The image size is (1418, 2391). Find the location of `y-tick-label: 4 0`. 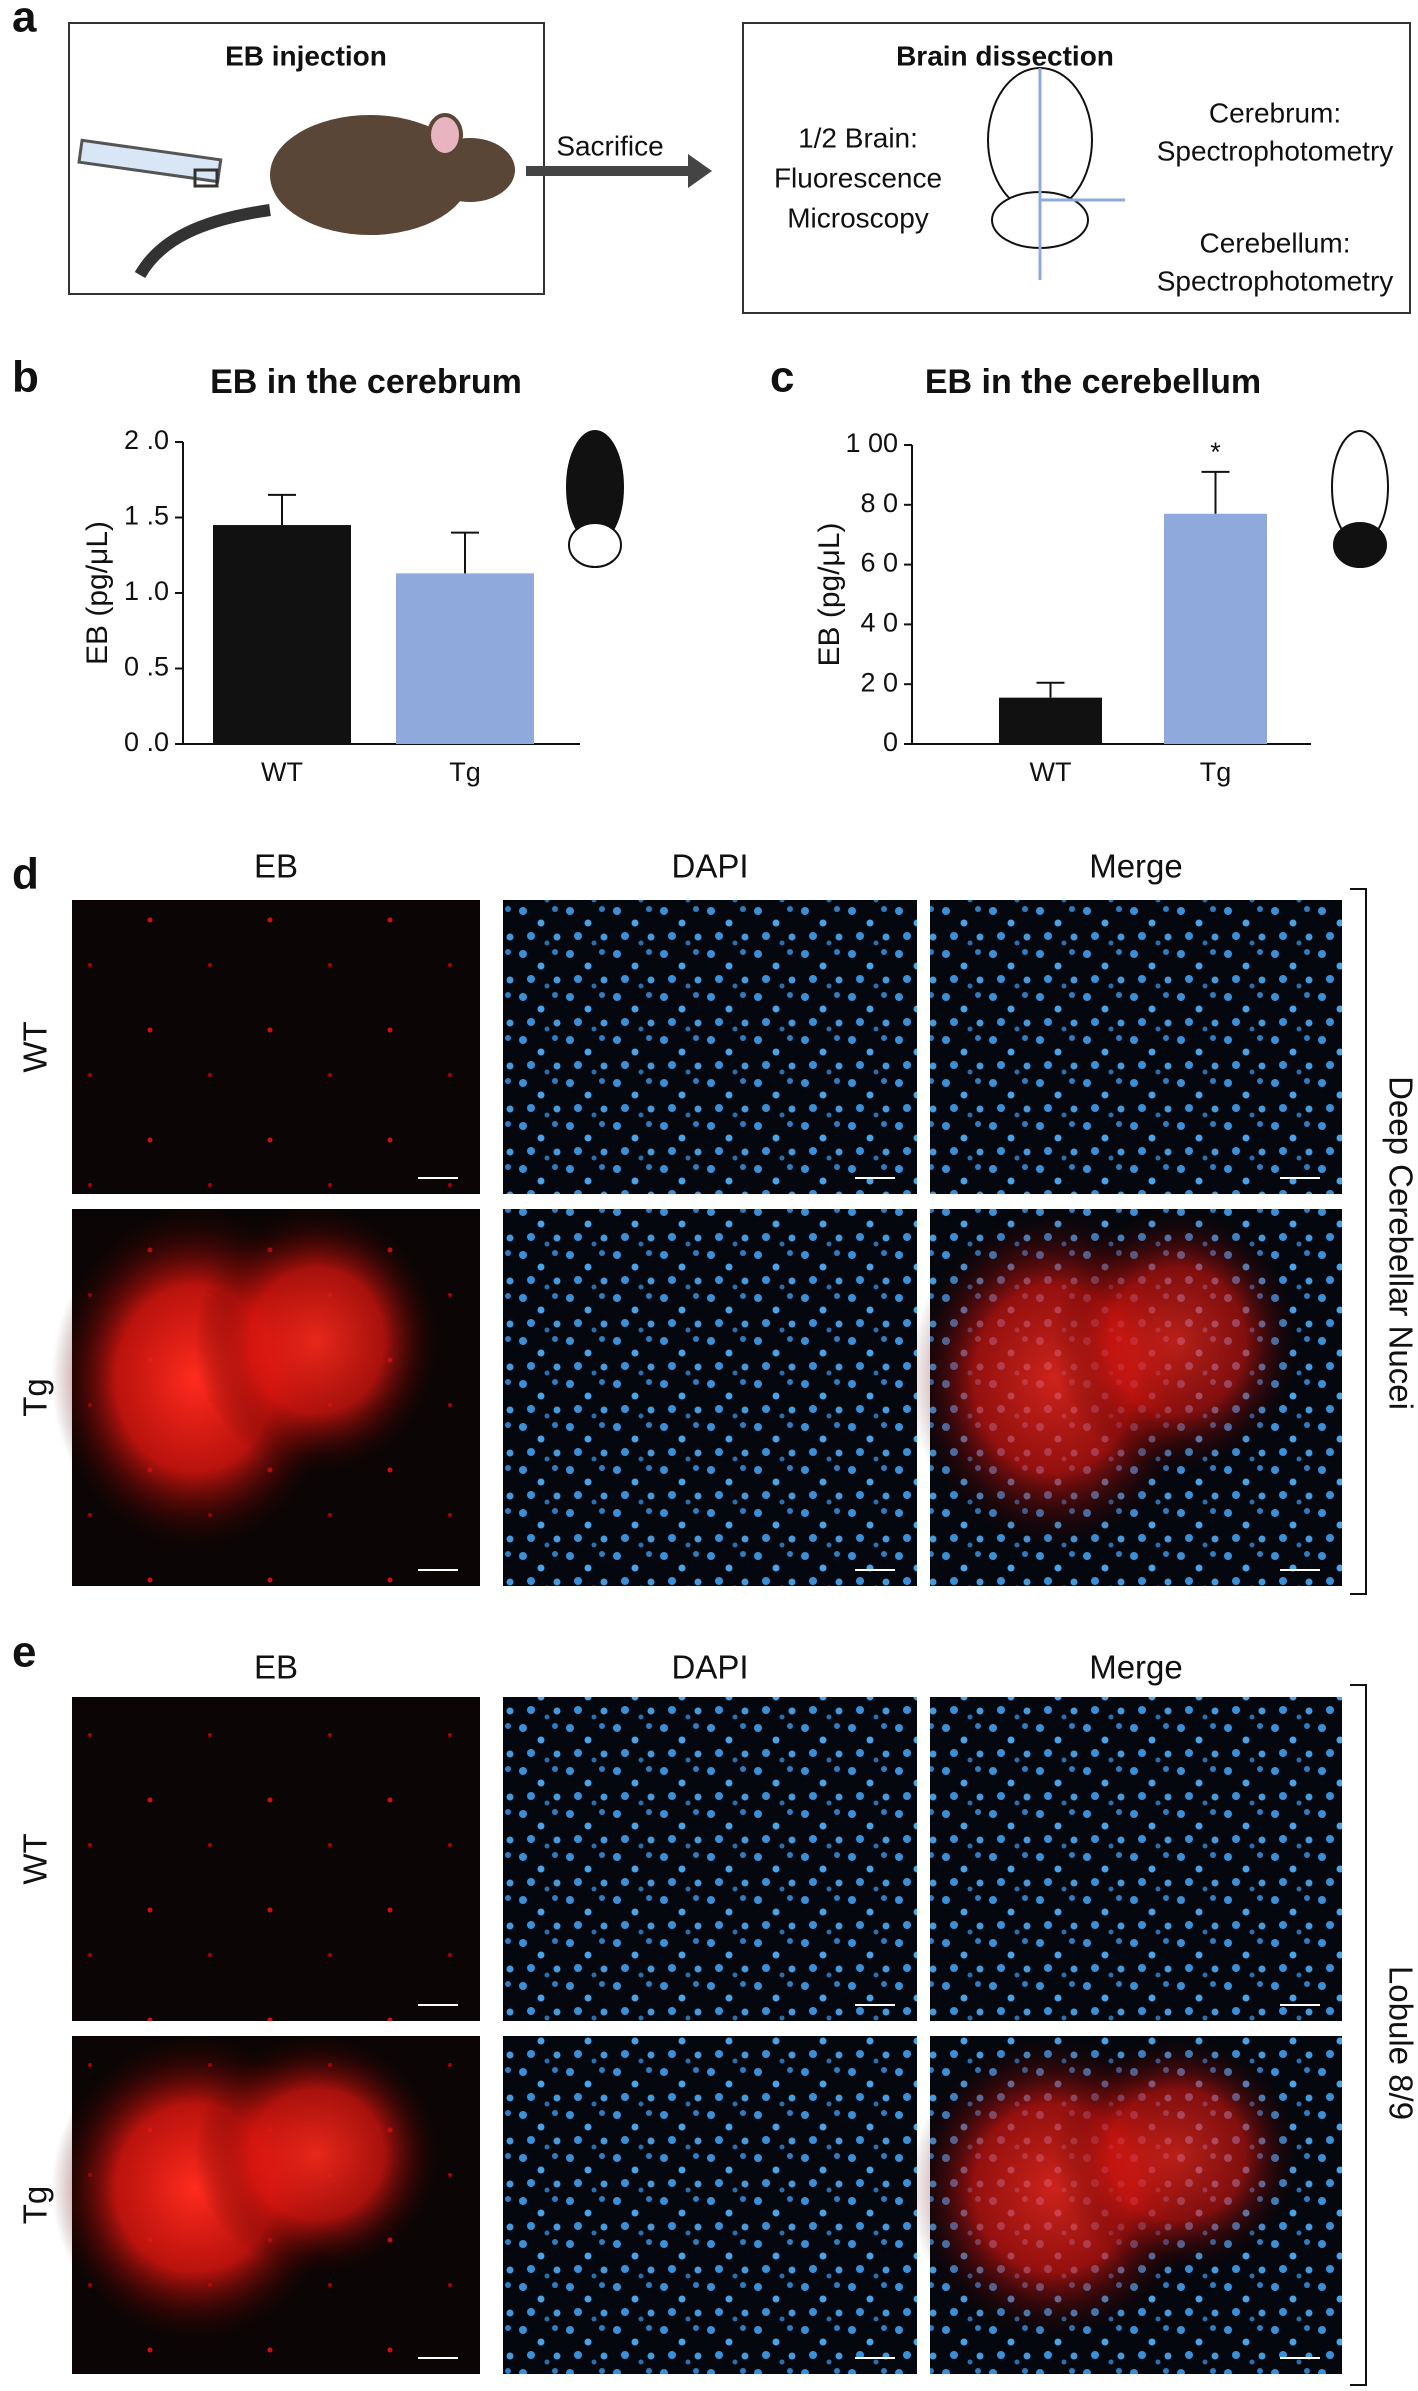

y-tick-label: 4 0 is located at coordinates (879, 623).